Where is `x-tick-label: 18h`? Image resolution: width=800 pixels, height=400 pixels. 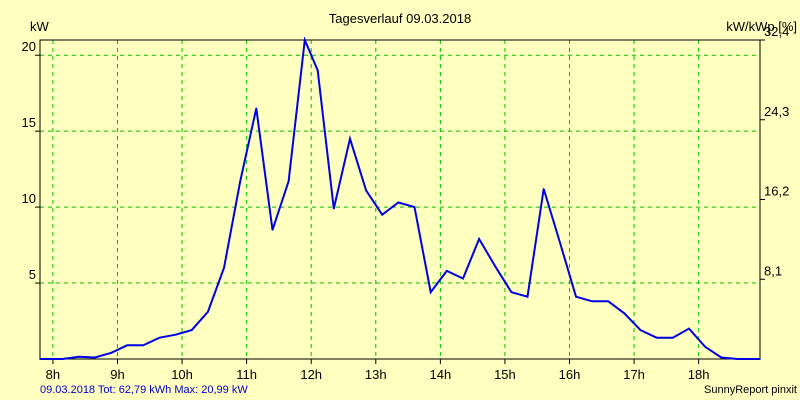
x-tick-label: 18h is located at coordinates (699, 374).